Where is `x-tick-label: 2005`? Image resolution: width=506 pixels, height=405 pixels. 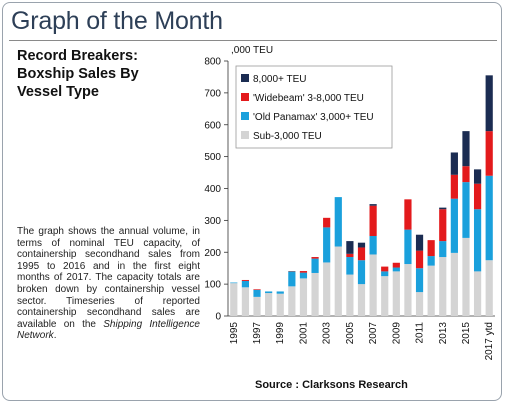
x-tick-label: 2005 is located at coordinates (350, 333).